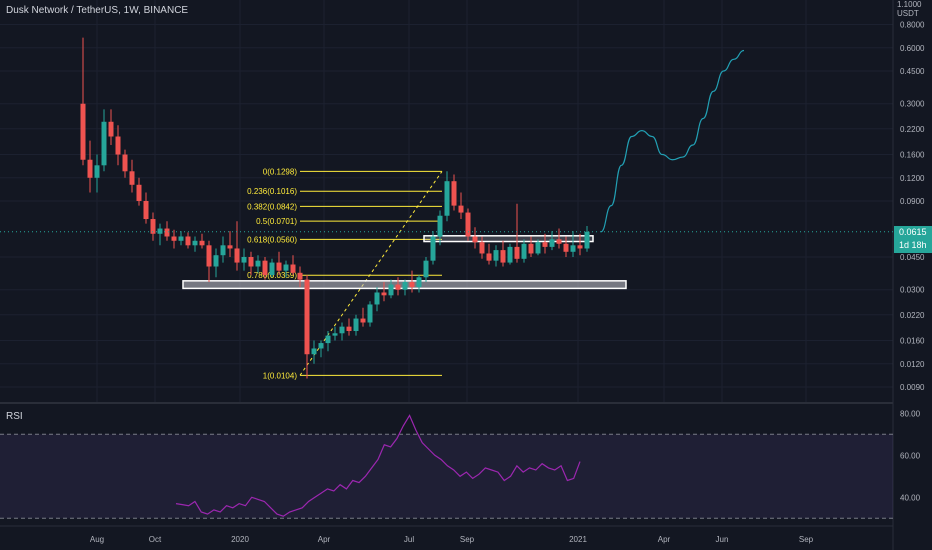 The height and width of the screenshot is (550, 932). I want to click on rsi-tick-label: 40.00, so click(910, 497).